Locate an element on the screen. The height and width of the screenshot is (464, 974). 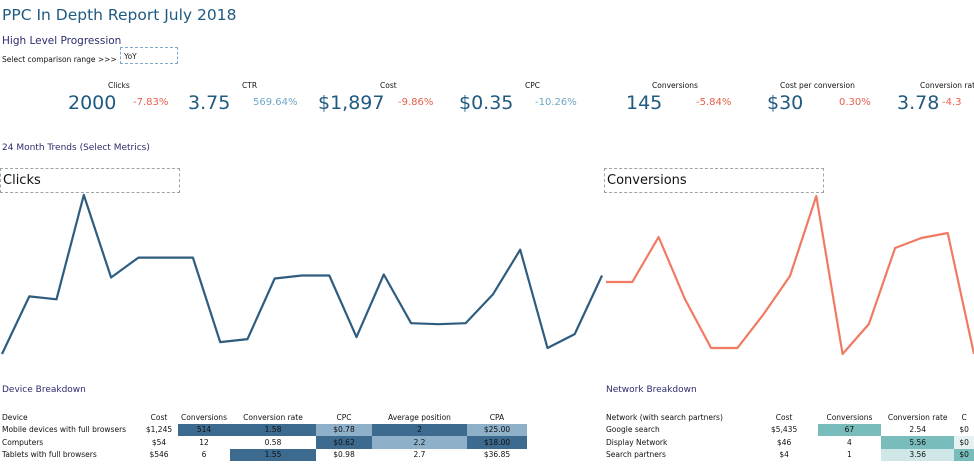
table-cell: Mobile devices with full browsers is located at coordinates (64, 430).